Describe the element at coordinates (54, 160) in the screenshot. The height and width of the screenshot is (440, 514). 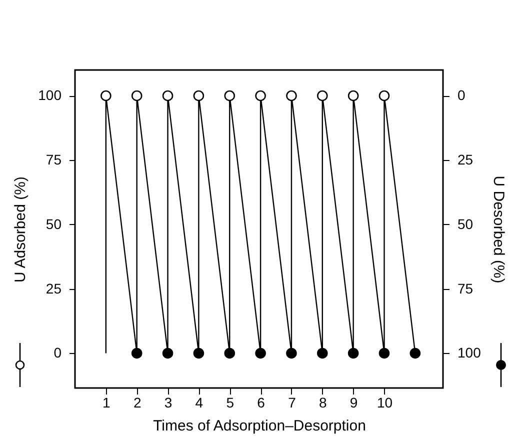
I see `y-tick-label: 75` at that location.